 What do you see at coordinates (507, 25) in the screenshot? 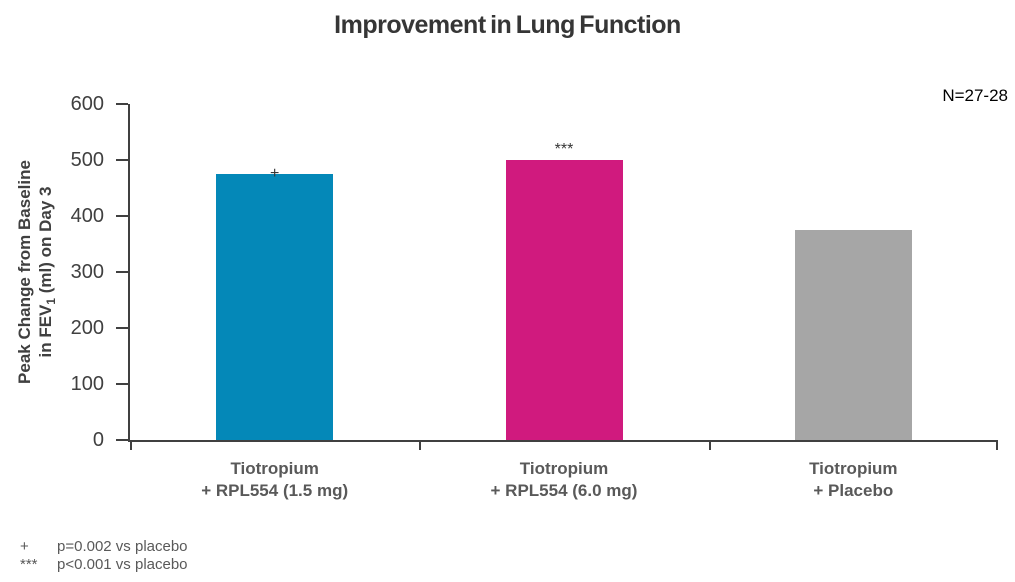
I see `chart-title: Improvement in Lung Function` at bounding box center [507, 25].